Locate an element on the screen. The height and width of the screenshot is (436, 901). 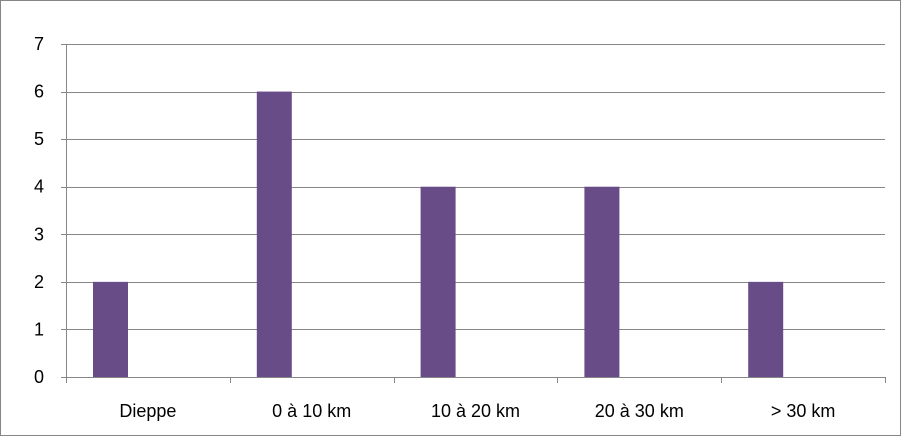
y-tick-label: 2 is located at coordinates (39, 282).